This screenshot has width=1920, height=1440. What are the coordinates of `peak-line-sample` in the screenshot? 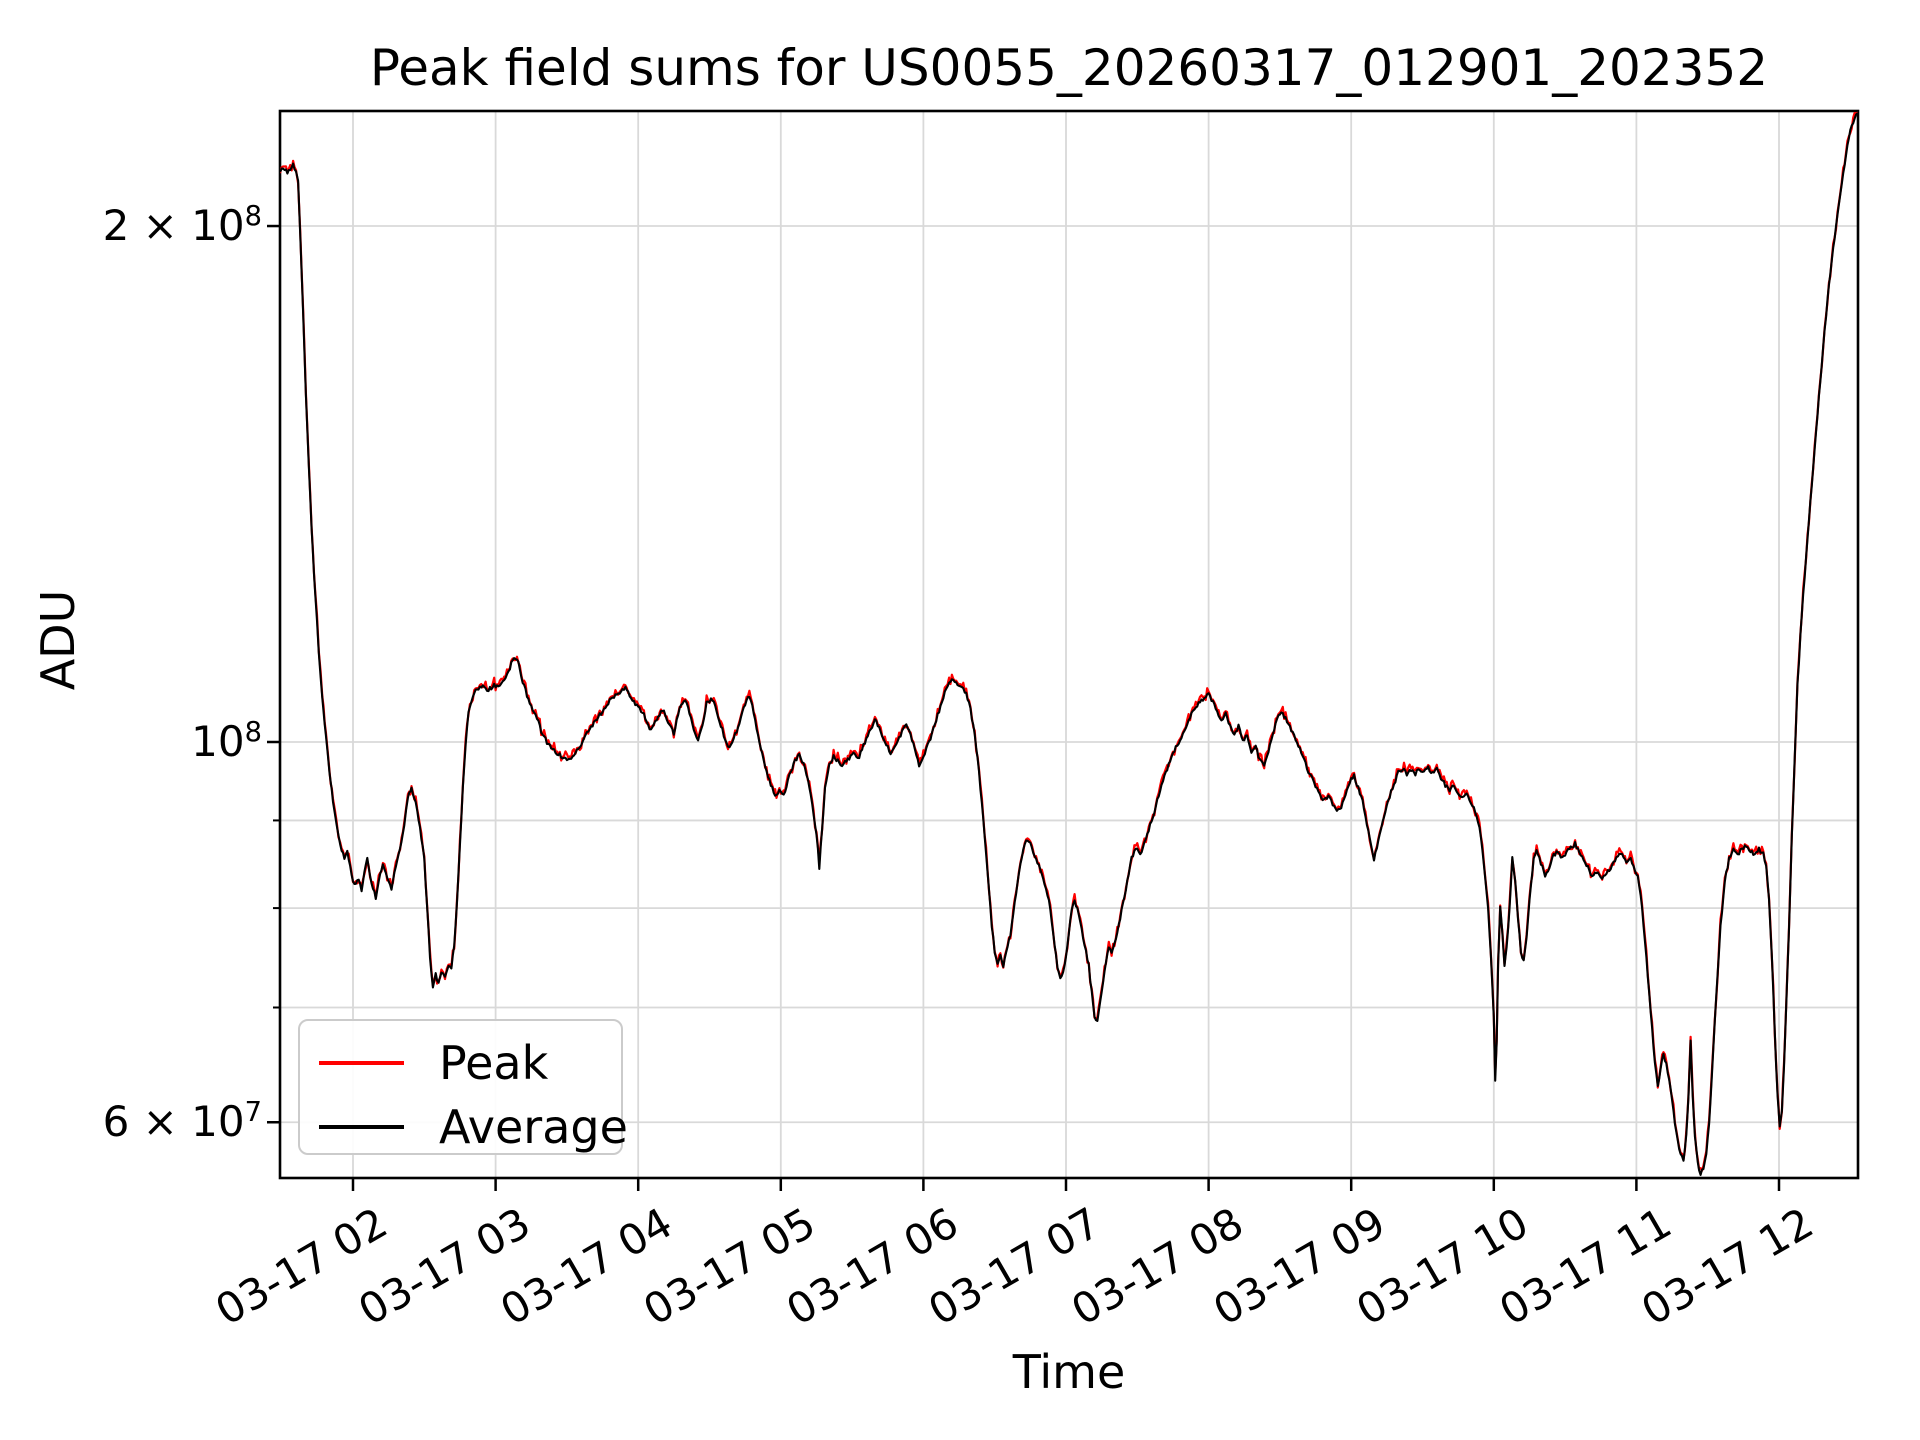 It's located at (361, 1063).